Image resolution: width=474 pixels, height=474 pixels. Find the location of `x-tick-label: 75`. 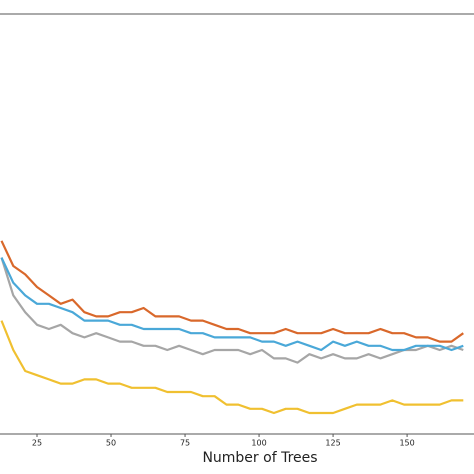

x-tick-label: 75 is located at coordinates (185, 443).